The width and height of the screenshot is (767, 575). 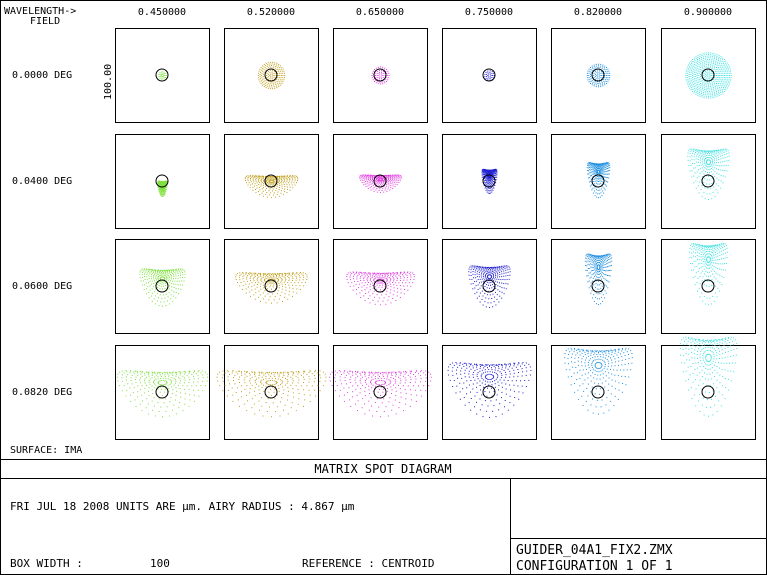 I want to click on spot-points, so click(x=271, y=75).